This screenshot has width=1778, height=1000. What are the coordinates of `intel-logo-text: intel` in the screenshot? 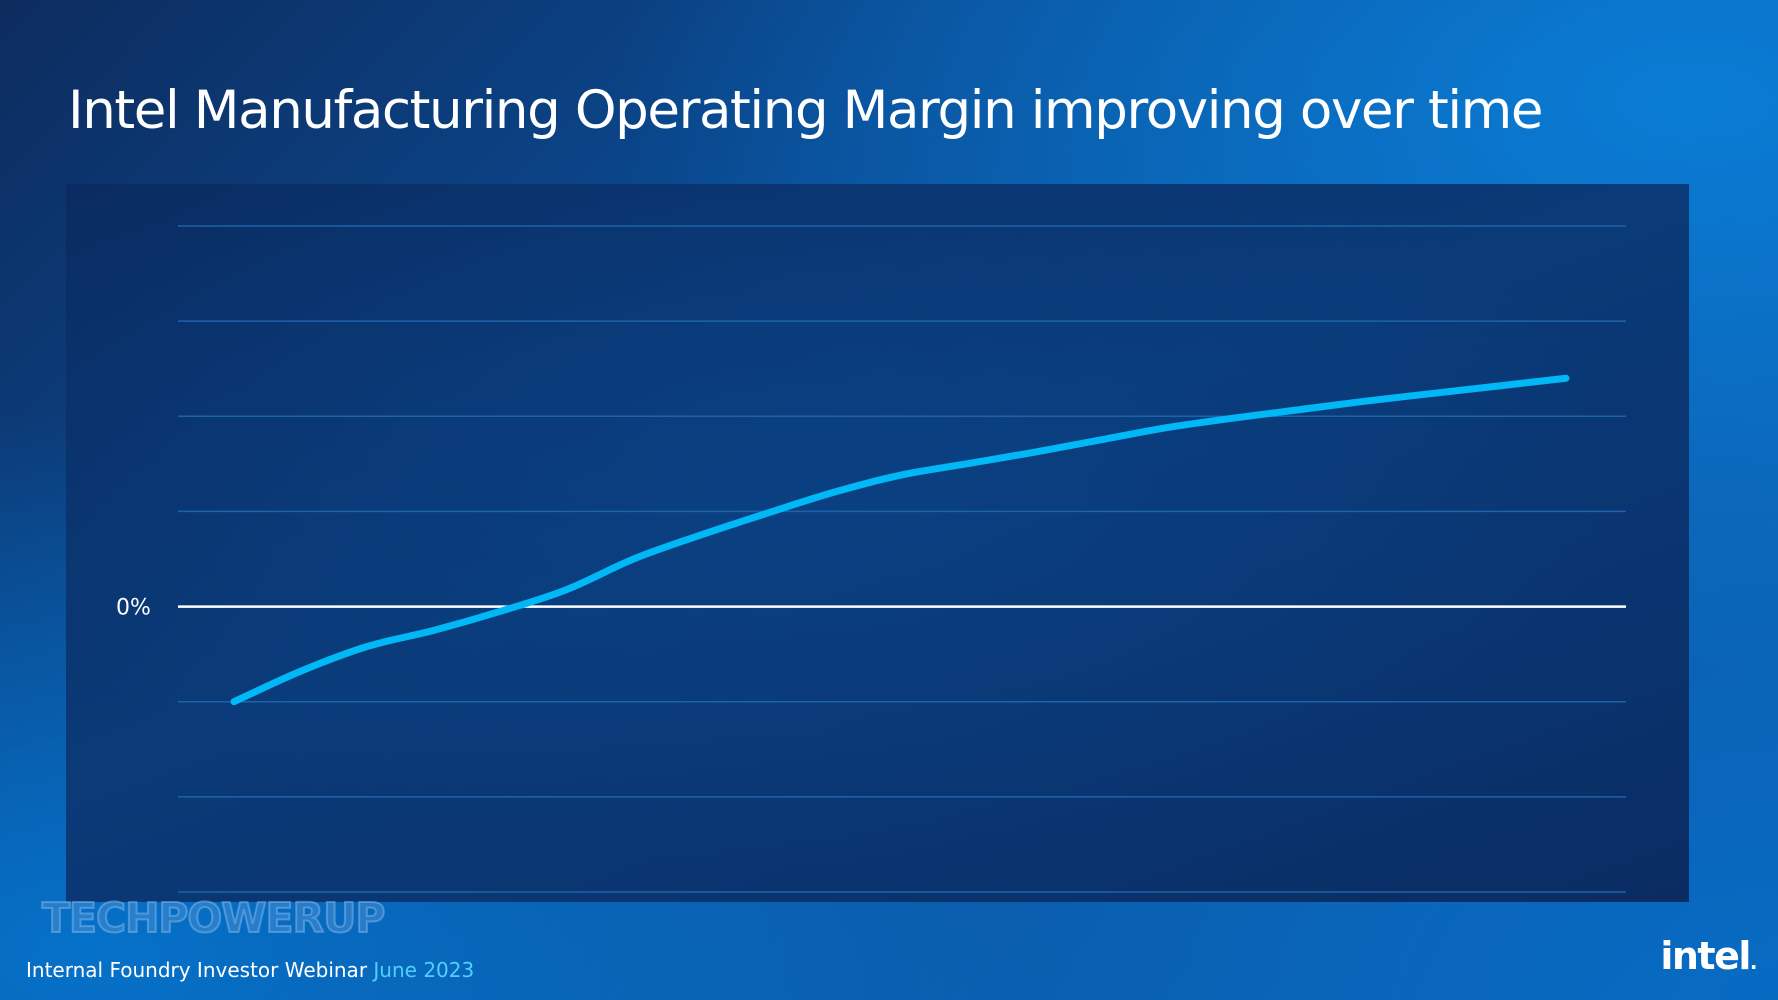 It's located at (1705, 956).